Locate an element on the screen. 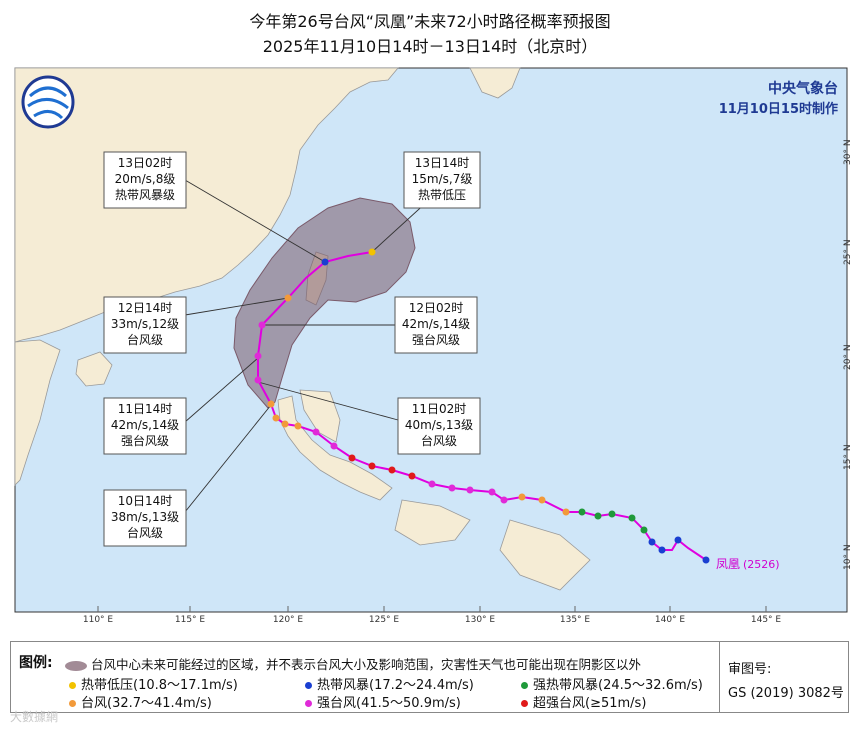 Image resolution: width=860 pixels, height=732 pixels. lat-labels: 10° N 15° N 20° N 25° N 30° N is located at coordinates (848, 354).